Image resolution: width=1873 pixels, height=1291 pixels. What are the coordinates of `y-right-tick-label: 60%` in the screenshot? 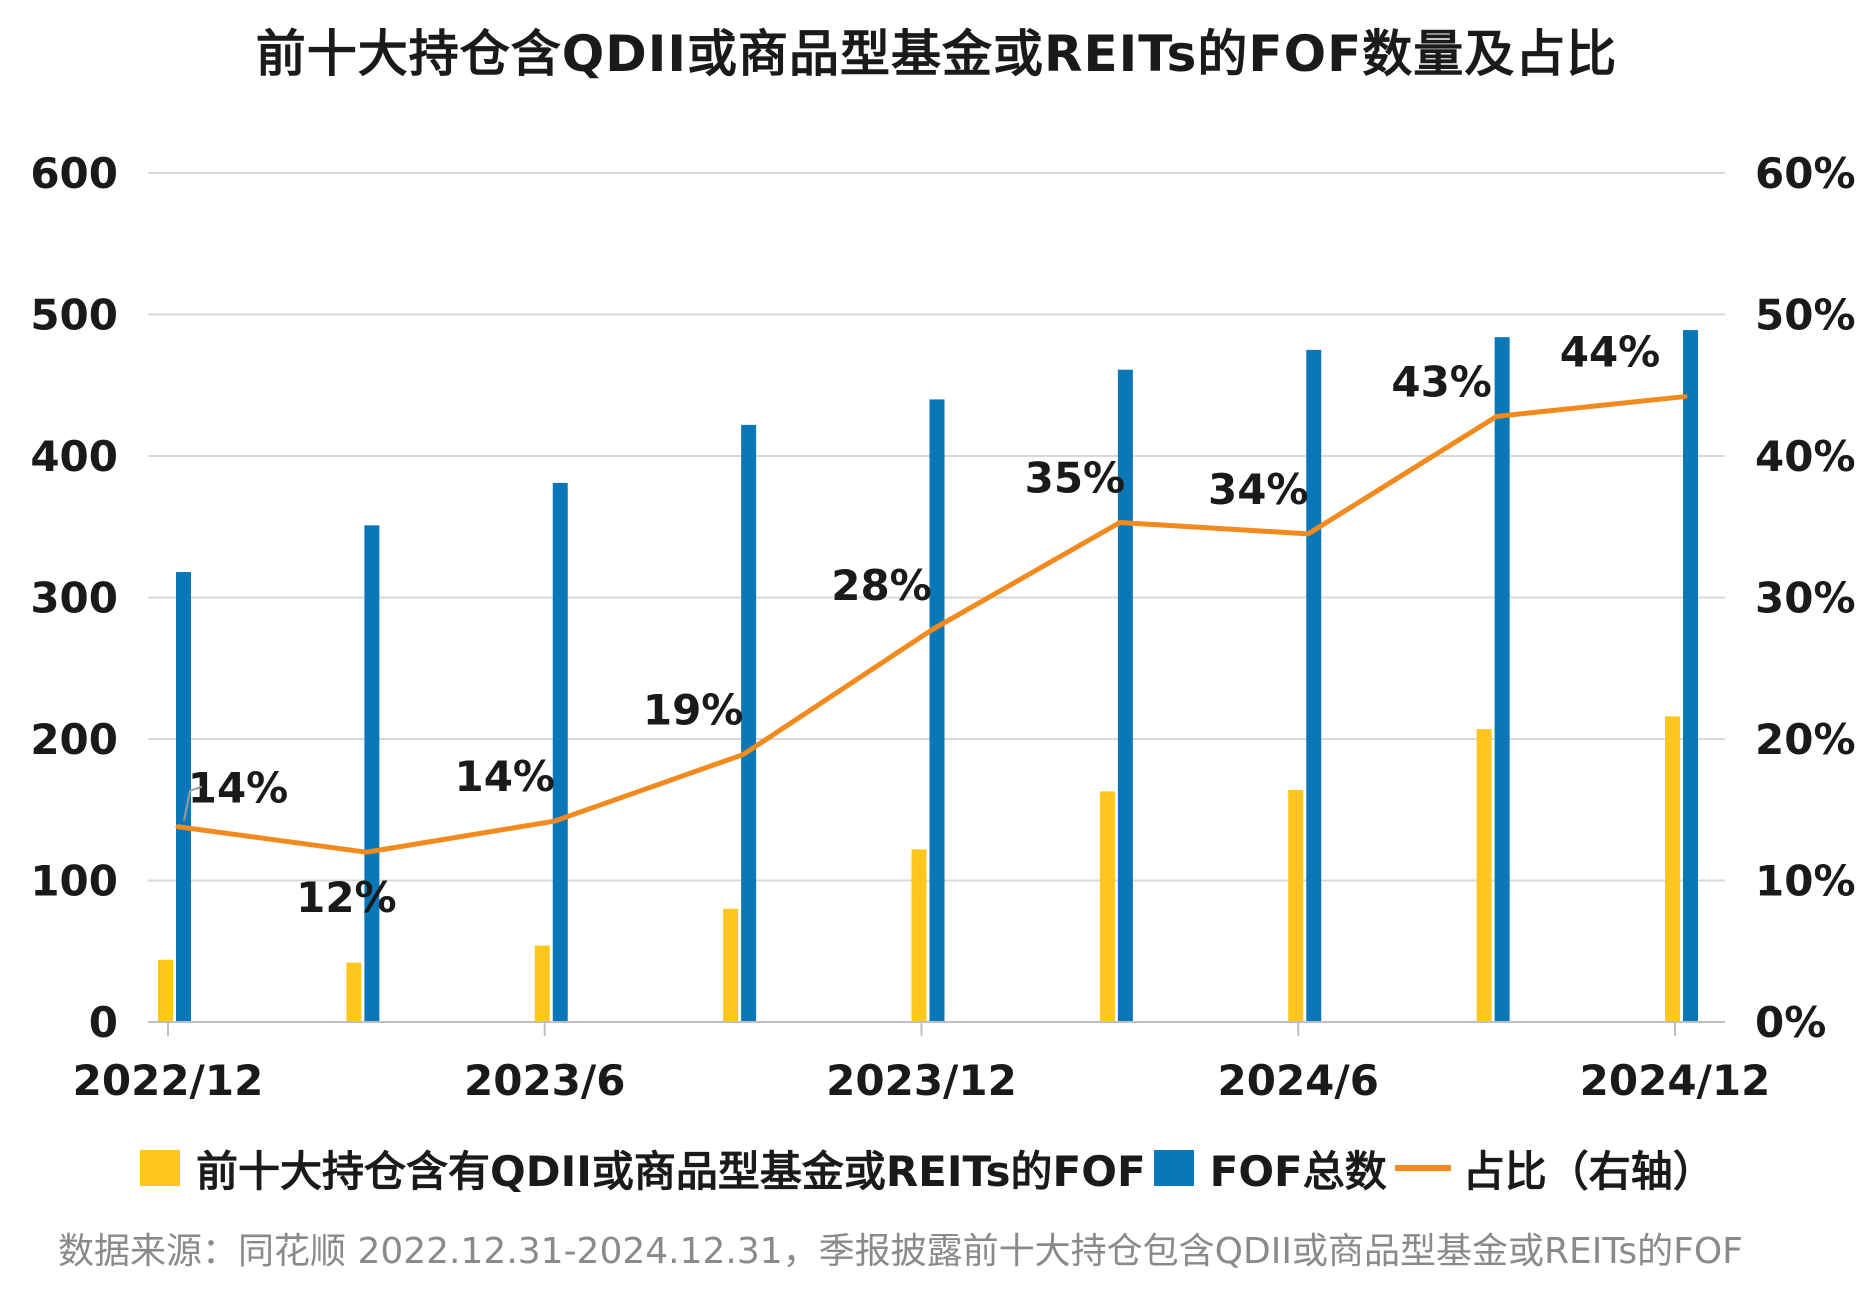 It's located at (1805, 173).